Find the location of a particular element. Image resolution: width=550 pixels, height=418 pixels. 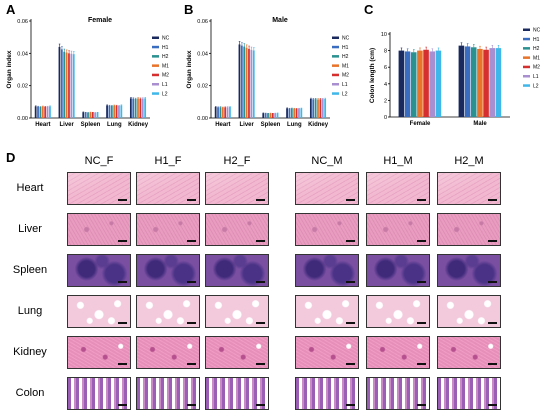

chart-title: Male is located at coordinates (280, 20).